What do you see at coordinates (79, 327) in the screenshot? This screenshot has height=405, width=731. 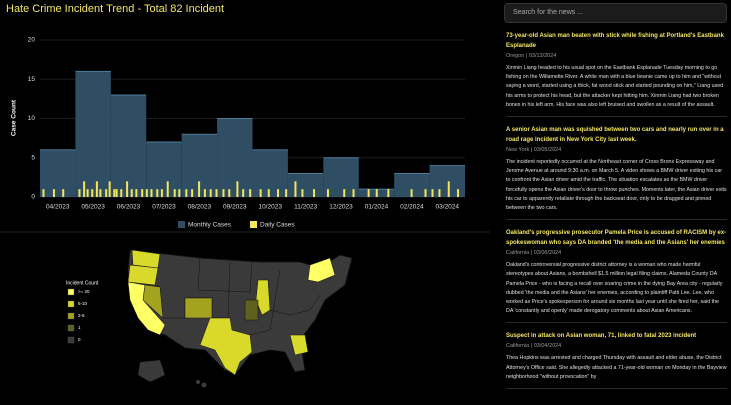 I see `map-legend-label: 1` at bounding box center [79, 327].